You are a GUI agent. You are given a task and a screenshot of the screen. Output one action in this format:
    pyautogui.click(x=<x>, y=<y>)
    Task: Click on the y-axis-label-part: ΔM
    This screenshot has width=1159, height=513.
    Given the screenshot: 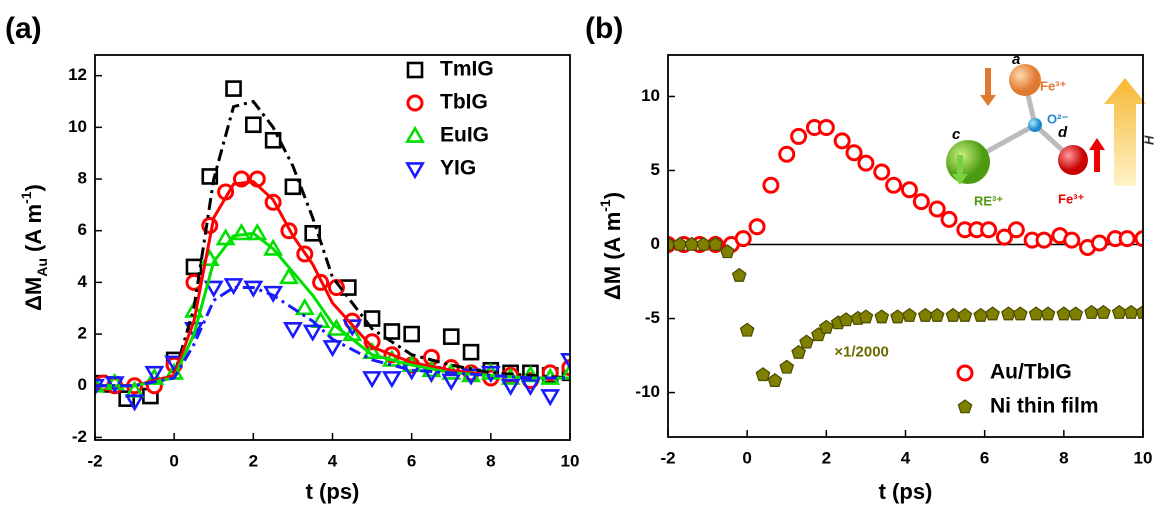 What is the action you would take?
    pyautogui.click(x=33, y=294)
    